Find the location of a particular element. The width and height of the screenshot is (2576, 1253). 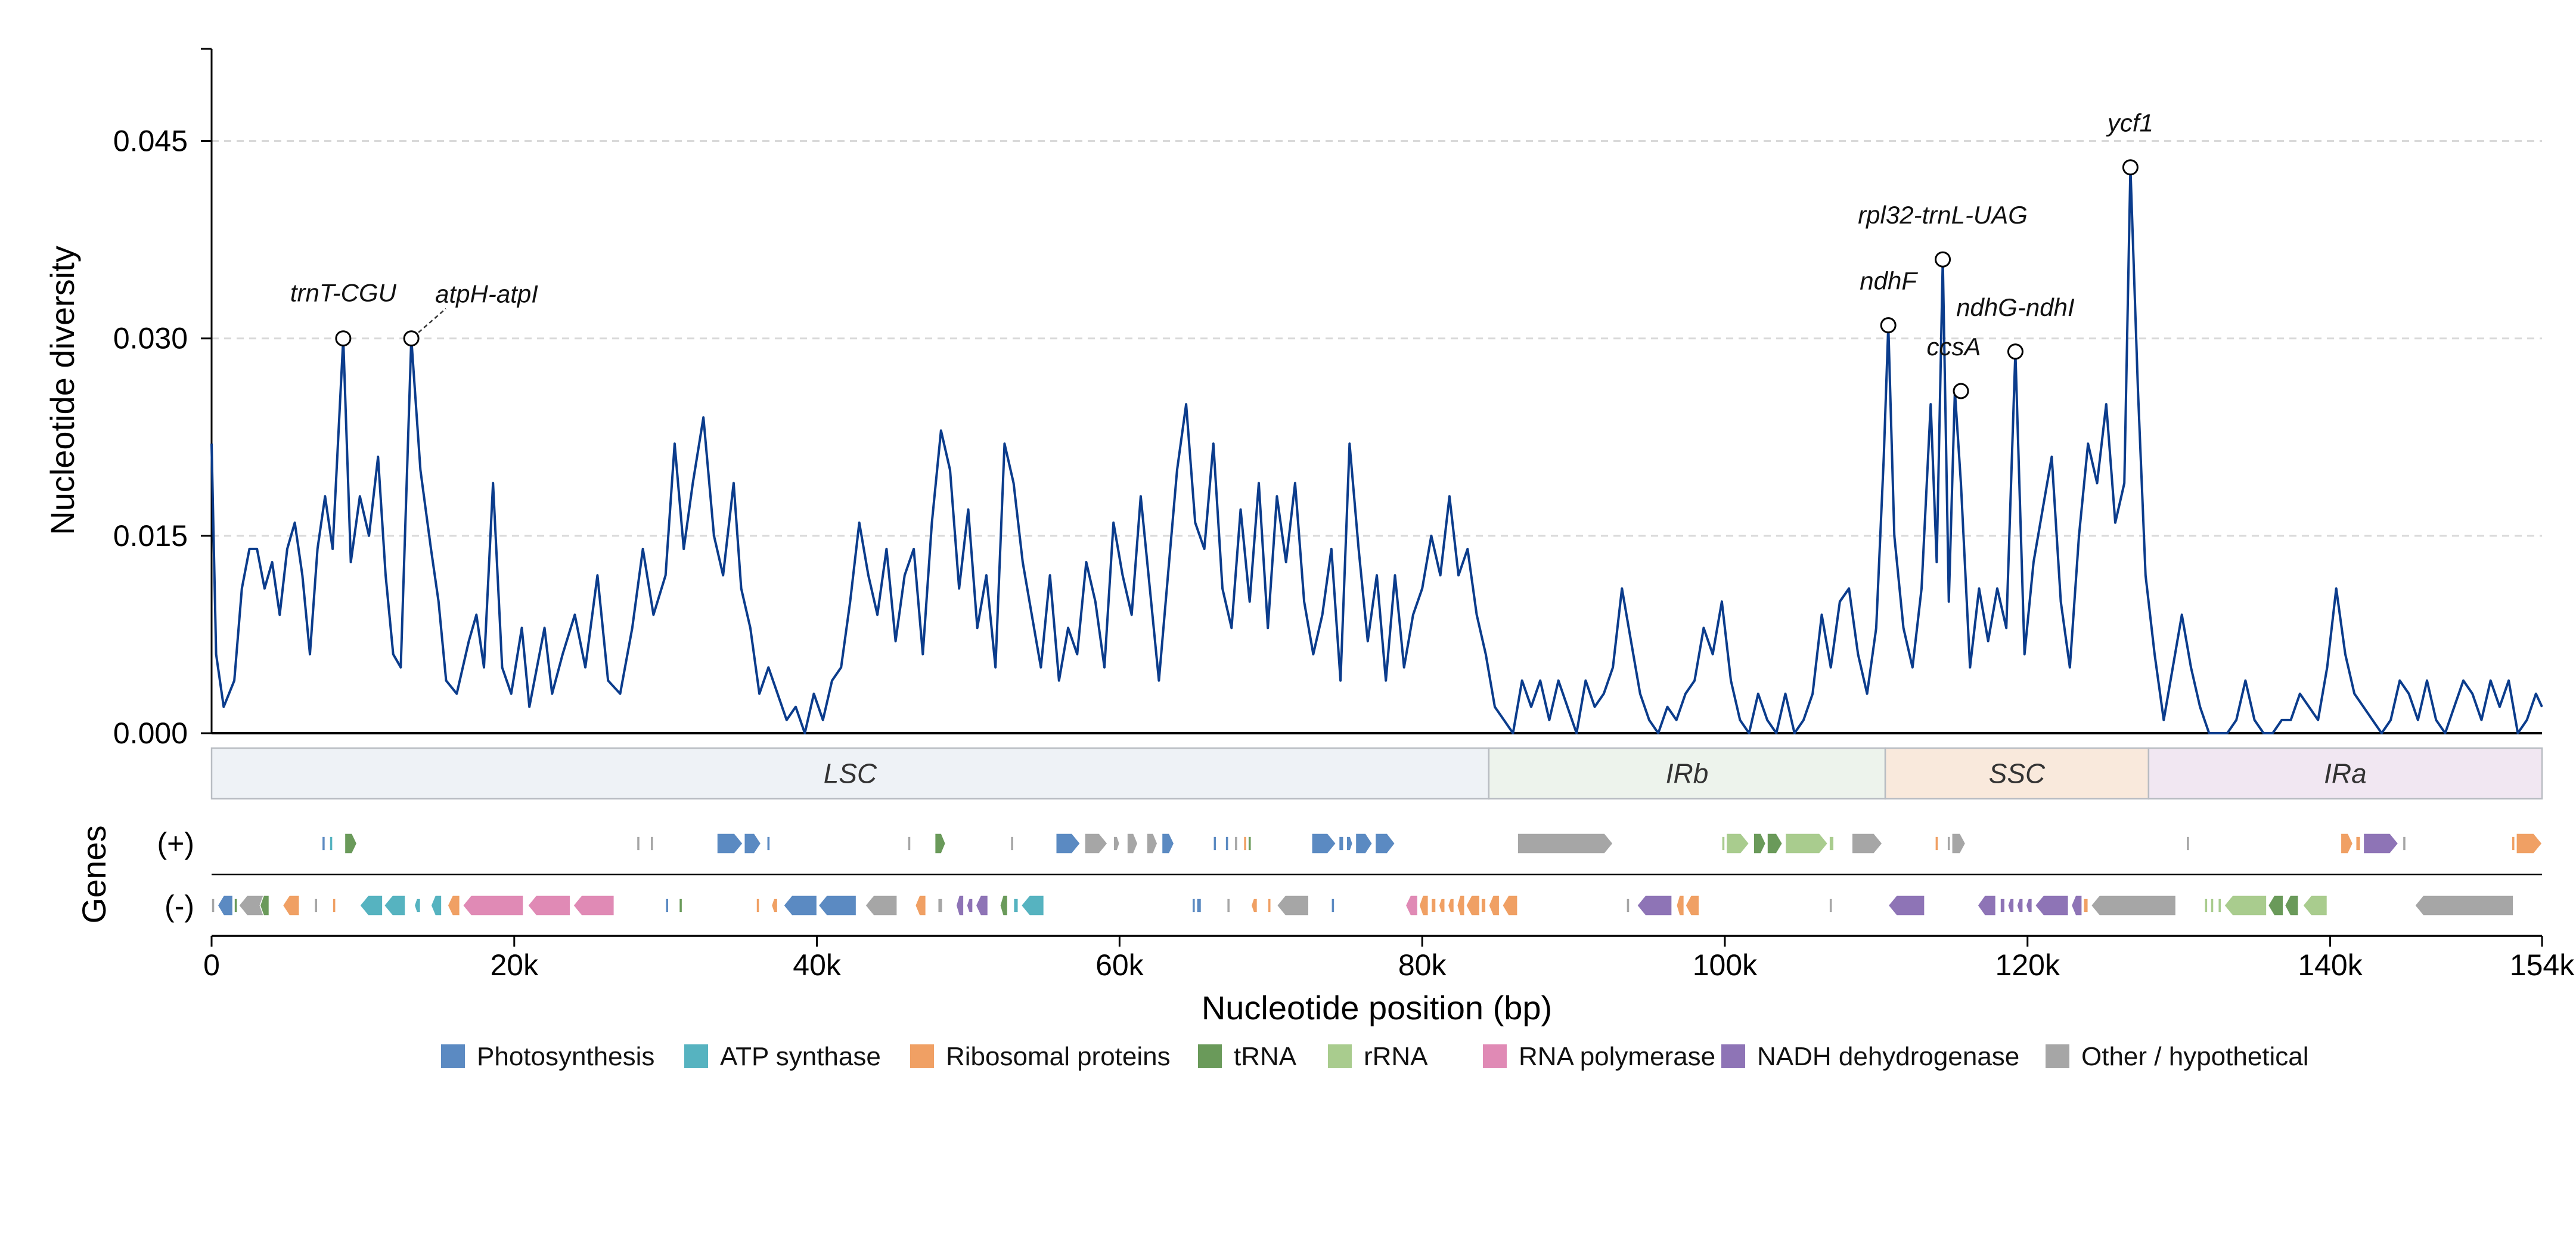

x-tick-label: 60k is located at coordinates (1119, 965).